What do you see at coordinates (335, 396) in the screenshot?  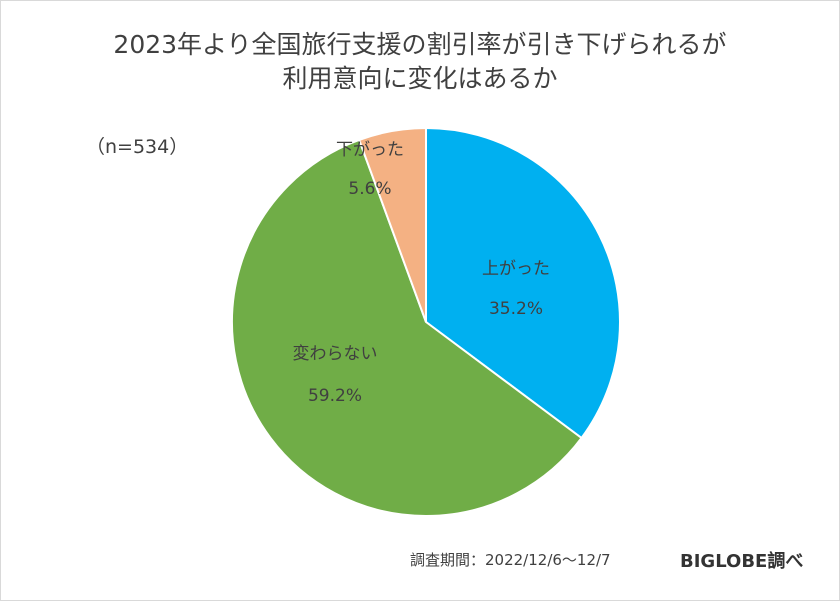 I see `slice-unchanged-value: 59.2%` at bounding box center [335, 396].